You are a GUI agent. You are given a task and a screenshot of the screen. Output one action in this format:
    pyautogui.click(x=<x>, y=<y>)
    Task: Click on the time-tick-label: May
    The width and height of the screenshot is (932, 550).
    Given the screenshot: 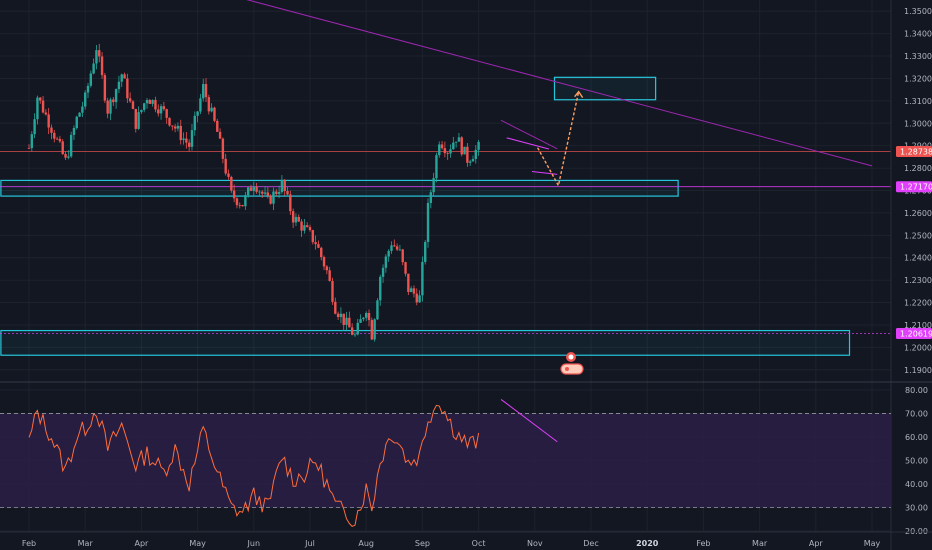 What is the action you would take?
    pyautogui.click(x=197, y=543)
    